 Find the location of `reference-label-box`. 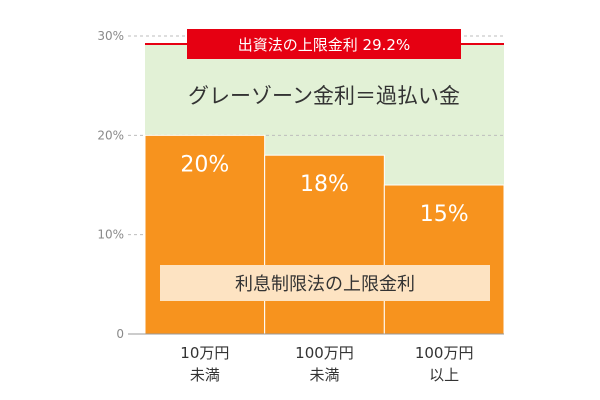

reference-label-box is located at coordinates (324, 44).